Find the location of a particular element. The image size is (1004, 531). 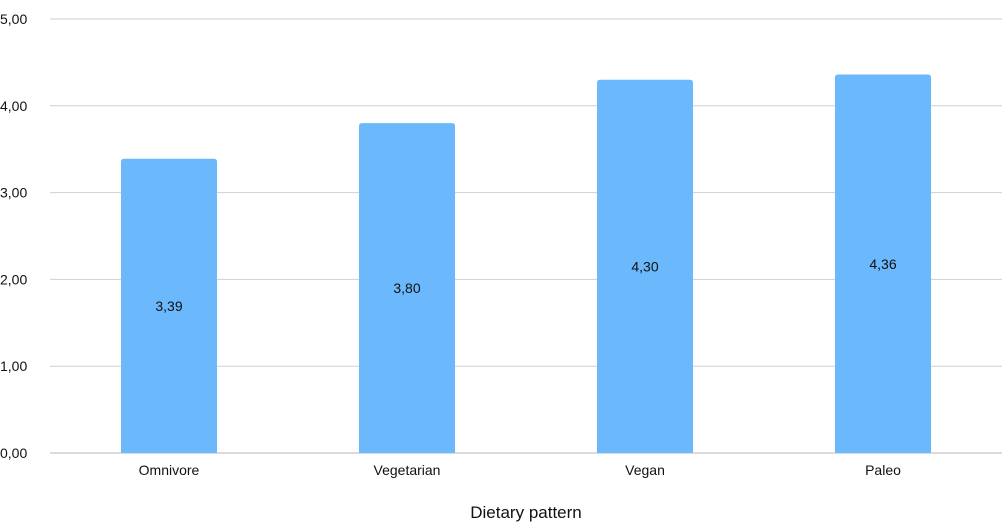

y-tick-label: 0,00 is located at coordinates (13, 453).